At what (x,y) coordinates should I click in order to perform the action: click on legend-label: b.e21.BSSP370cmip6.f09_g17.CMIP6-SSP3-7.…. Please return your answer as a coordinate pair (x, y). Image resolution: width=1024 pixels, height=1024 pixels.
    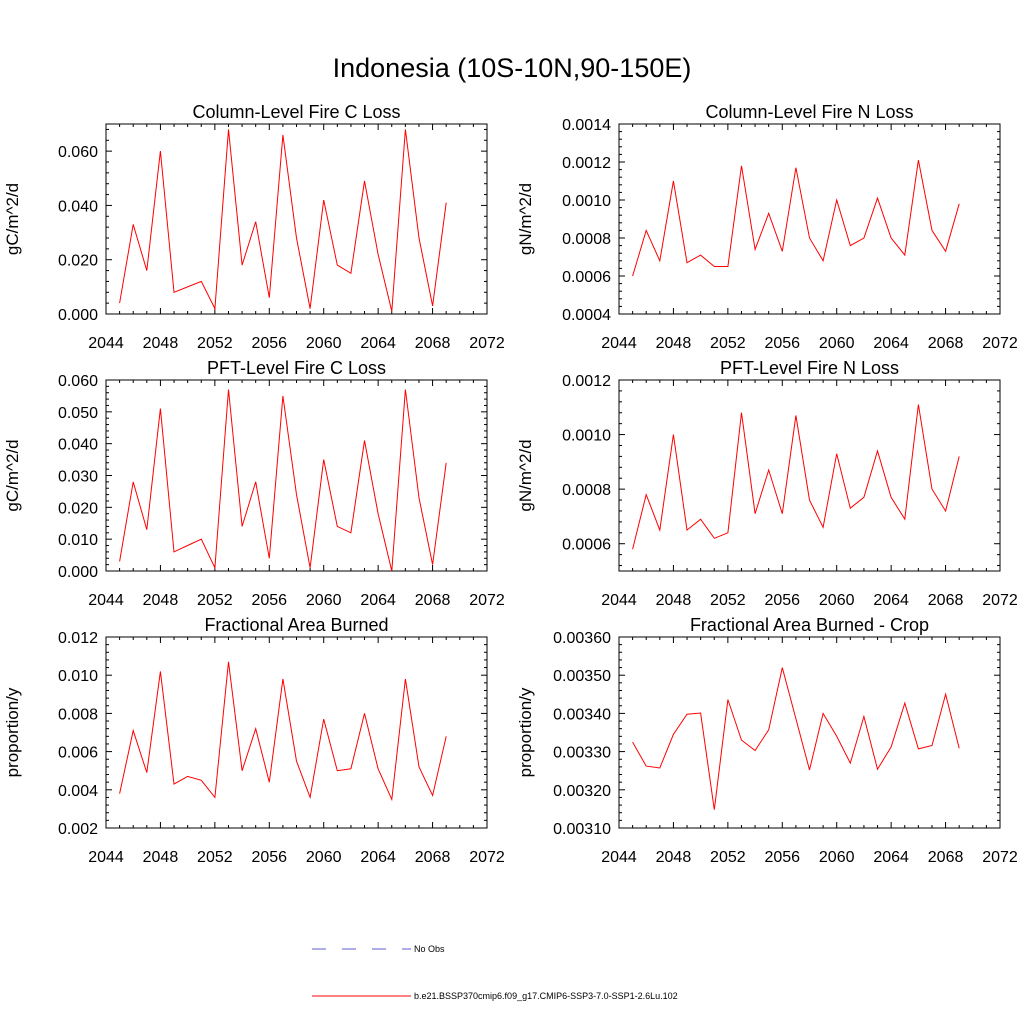
    Looking at the image, I should click on (546, 996).